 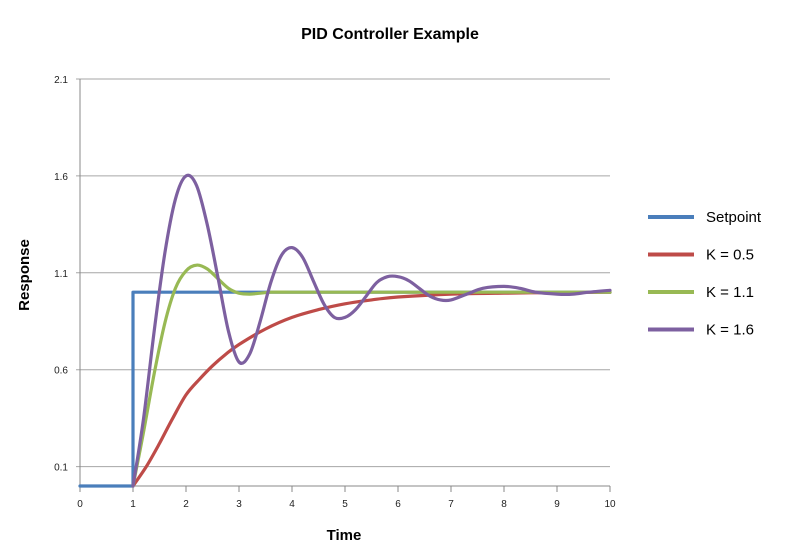 What do you see at coordinates (24, 275) in the screenshot?
I see `y-axis-title: Response` at bounding box center [24, 275].